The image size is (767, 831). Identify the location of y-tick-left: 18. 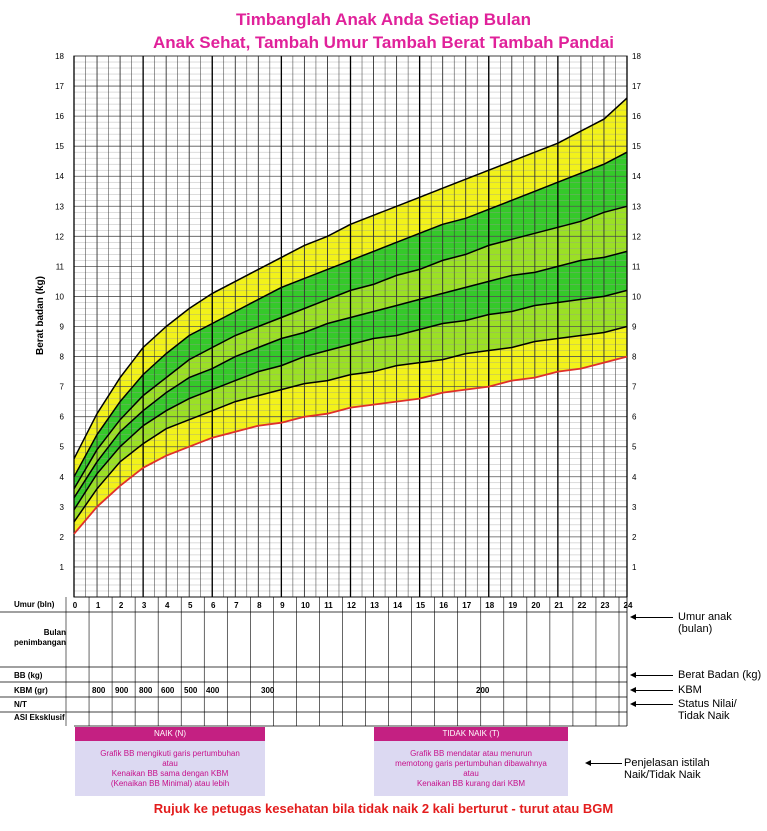
(59, 56).